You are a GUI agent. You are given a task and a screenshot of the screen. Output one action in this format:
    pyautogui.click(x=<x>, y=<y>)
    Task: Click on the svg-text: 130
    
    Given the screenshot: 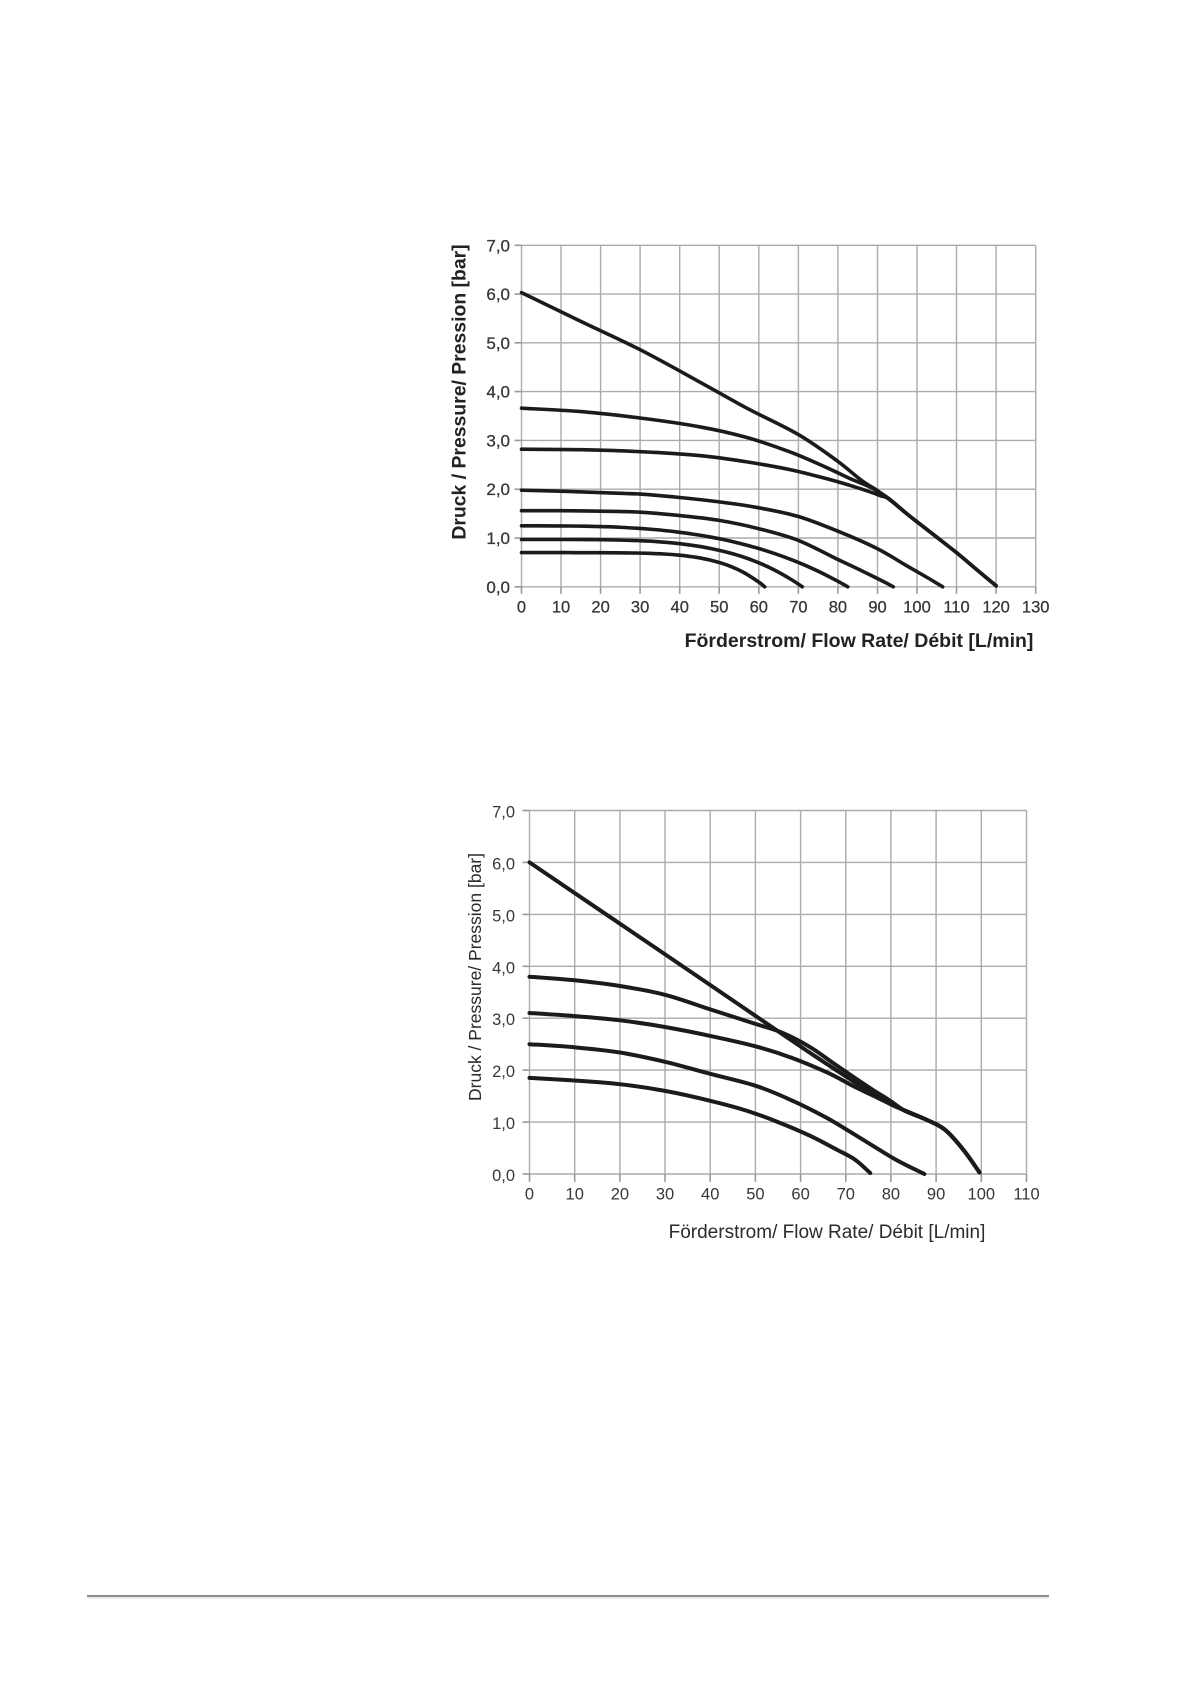 What is the action you would take?
    pyautogui.click(x=1036, y=608)
    